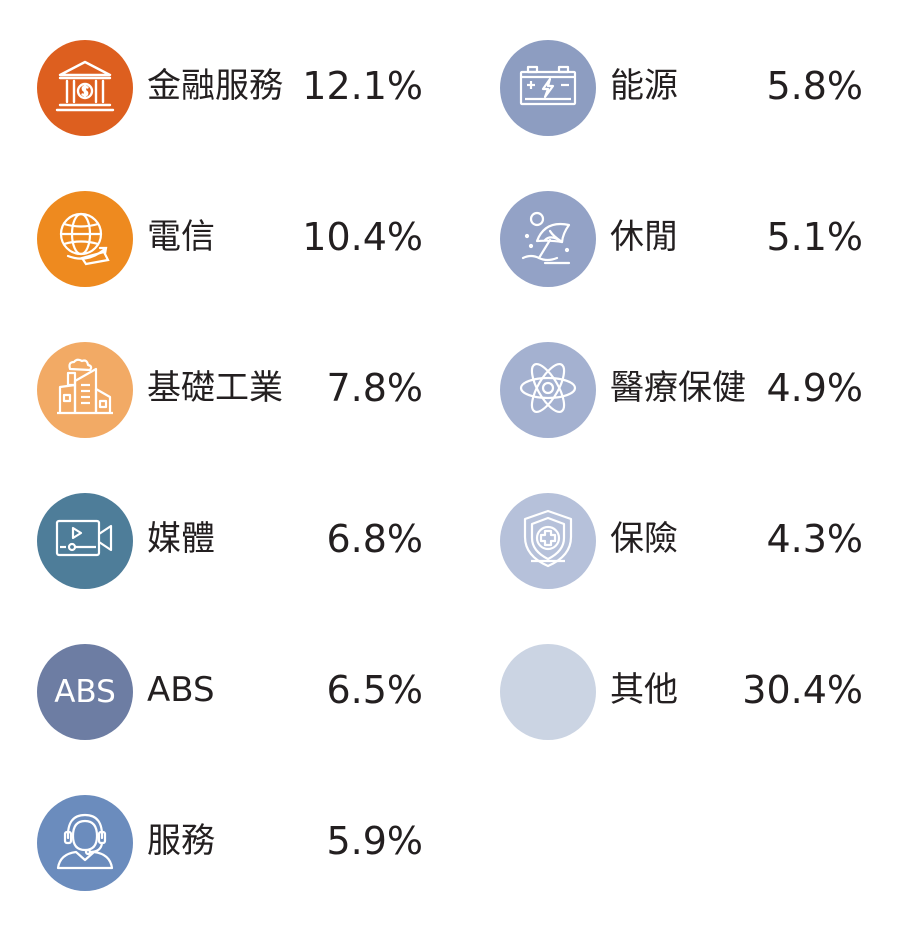  What do you see at coordinates (814, 86) in the screenshot?
I see `legend-value: 5.8%` at bounding box center [814, 86].